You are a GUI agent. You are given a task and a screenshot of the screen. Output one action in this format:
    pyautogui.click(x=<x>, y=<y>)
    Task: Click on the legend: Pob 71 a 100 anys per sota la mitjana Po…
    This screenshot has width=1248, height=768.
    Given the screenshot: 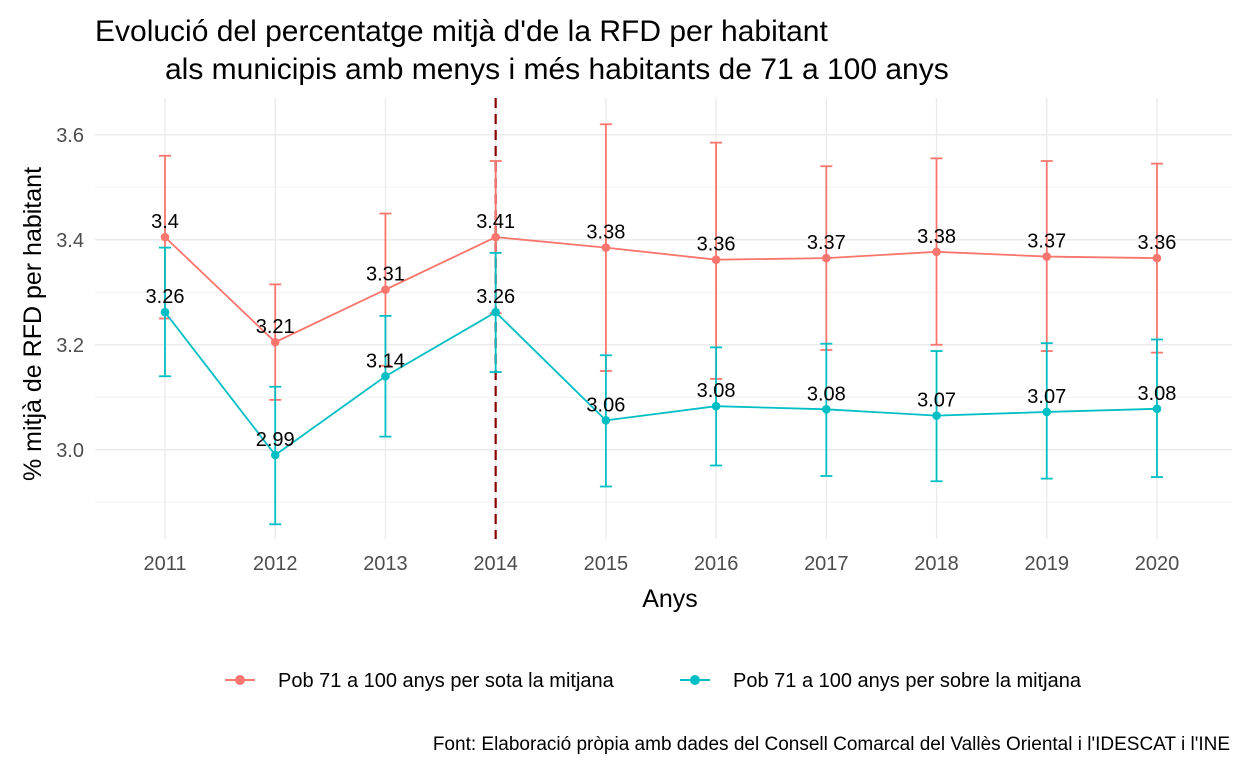 What is the action you would take?
    pyautogui.click(x=653, y=681)
    